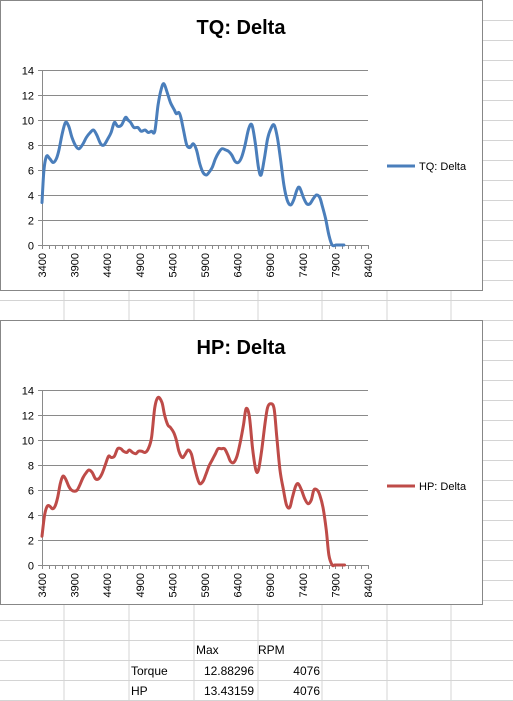 The height and width of the screenshot is (701, 513). What do you see at coordinates (228, 691) in the screenshot?
I see `hp-max-value: 13.43159` at bounding box center [228, 691].